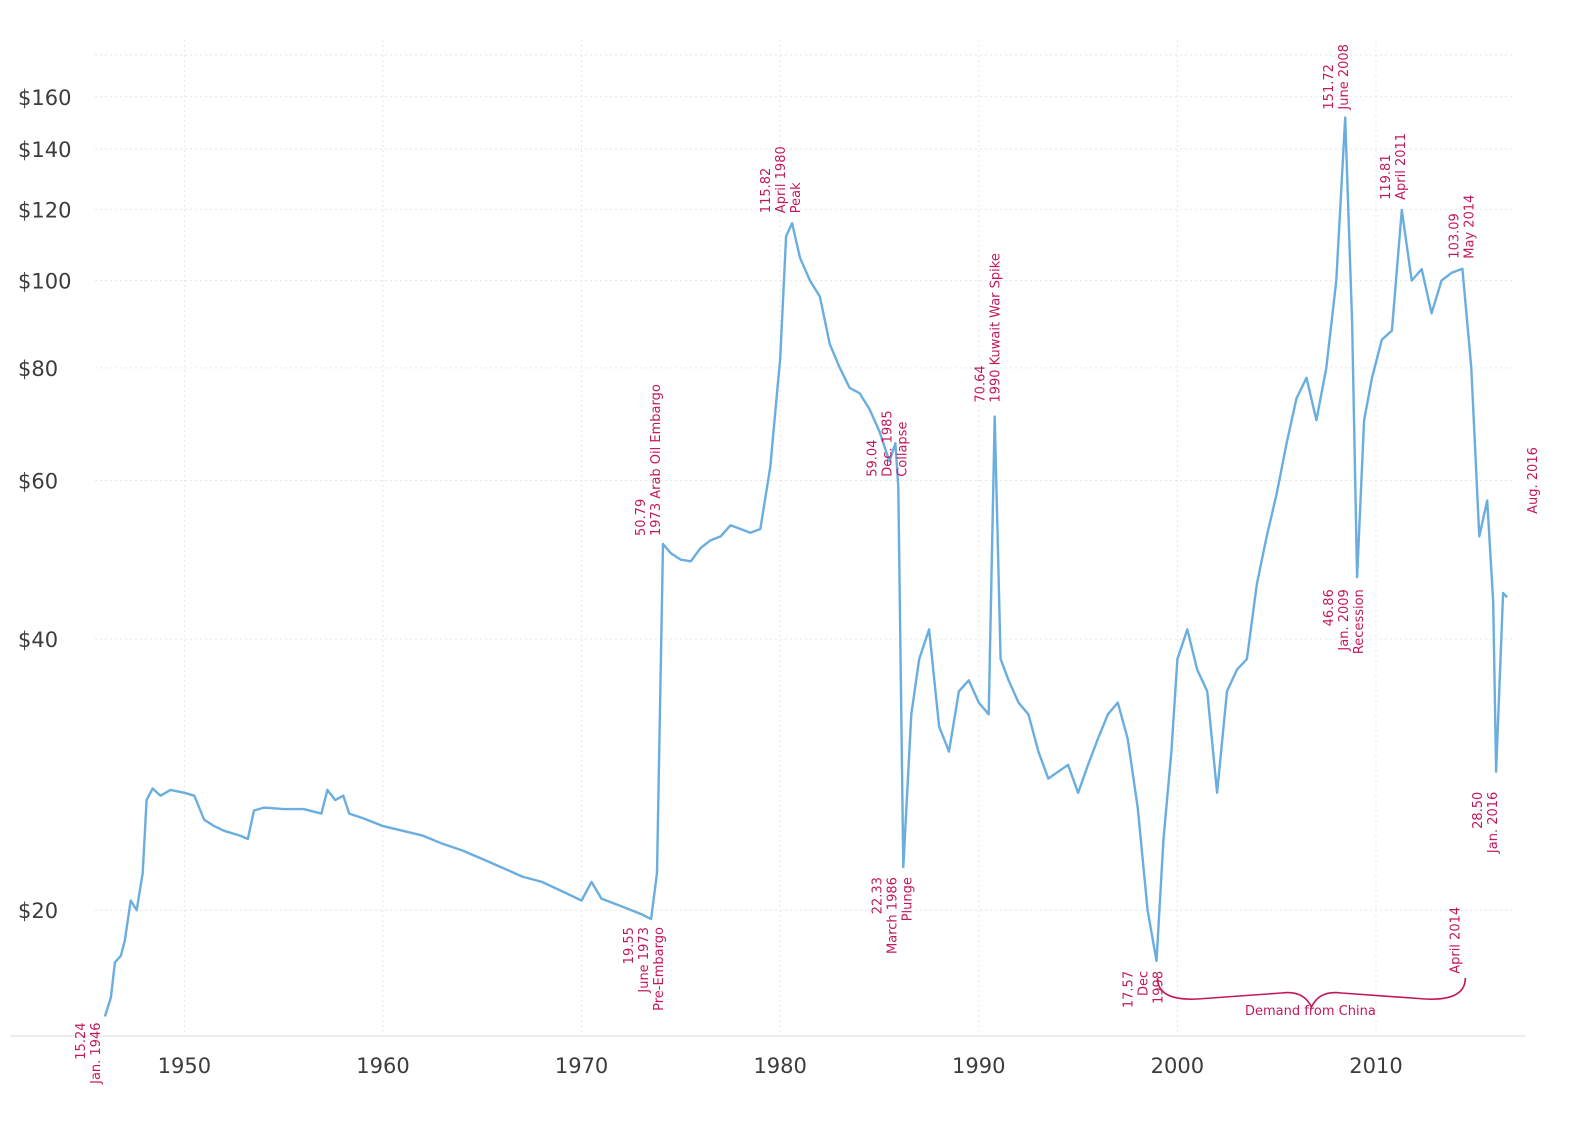 The width and height of the screenshot is (1587, 1129). What do you see at coordinates (38, 481) in the screenshot?
I see `y-tick-label: $60` at bounding box center [38, 481].